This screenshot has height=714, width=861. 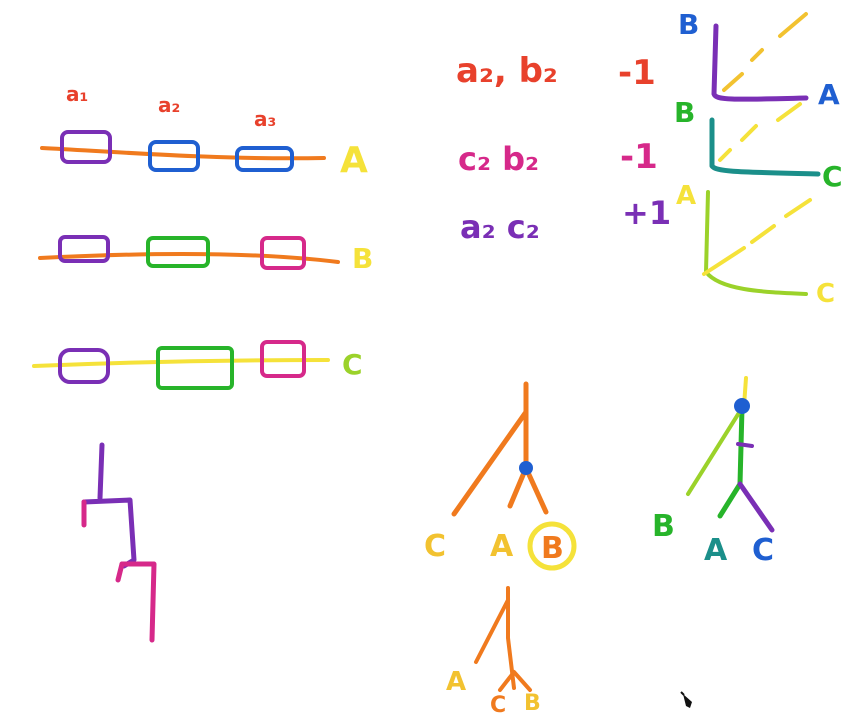 What do you see at coordinates (832, 176) in the screenshot?
I see `dotplot-2-x-label: C` at bounding box center [832, 176].